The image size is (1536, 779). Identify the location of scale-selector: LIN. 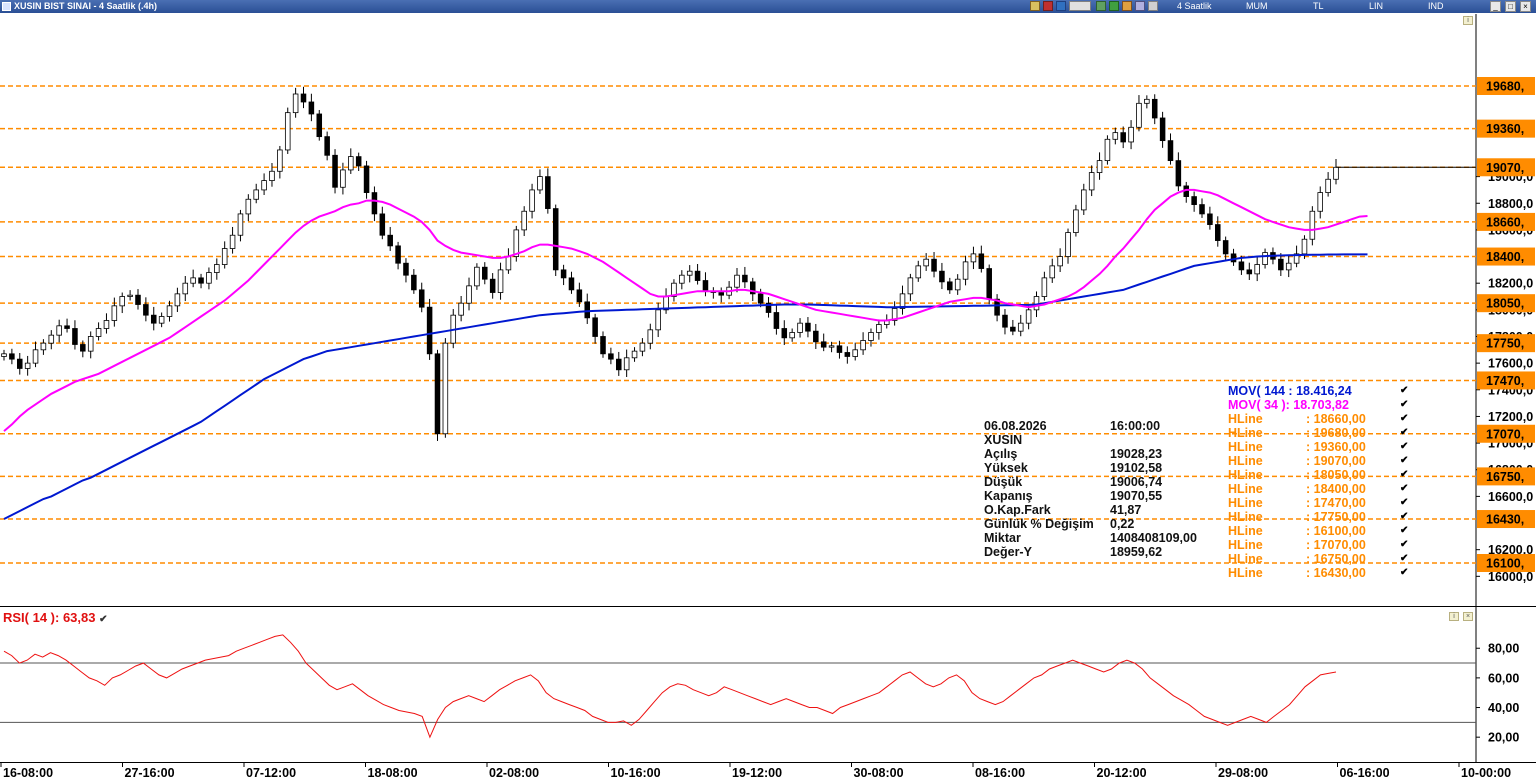
(1376, 6).